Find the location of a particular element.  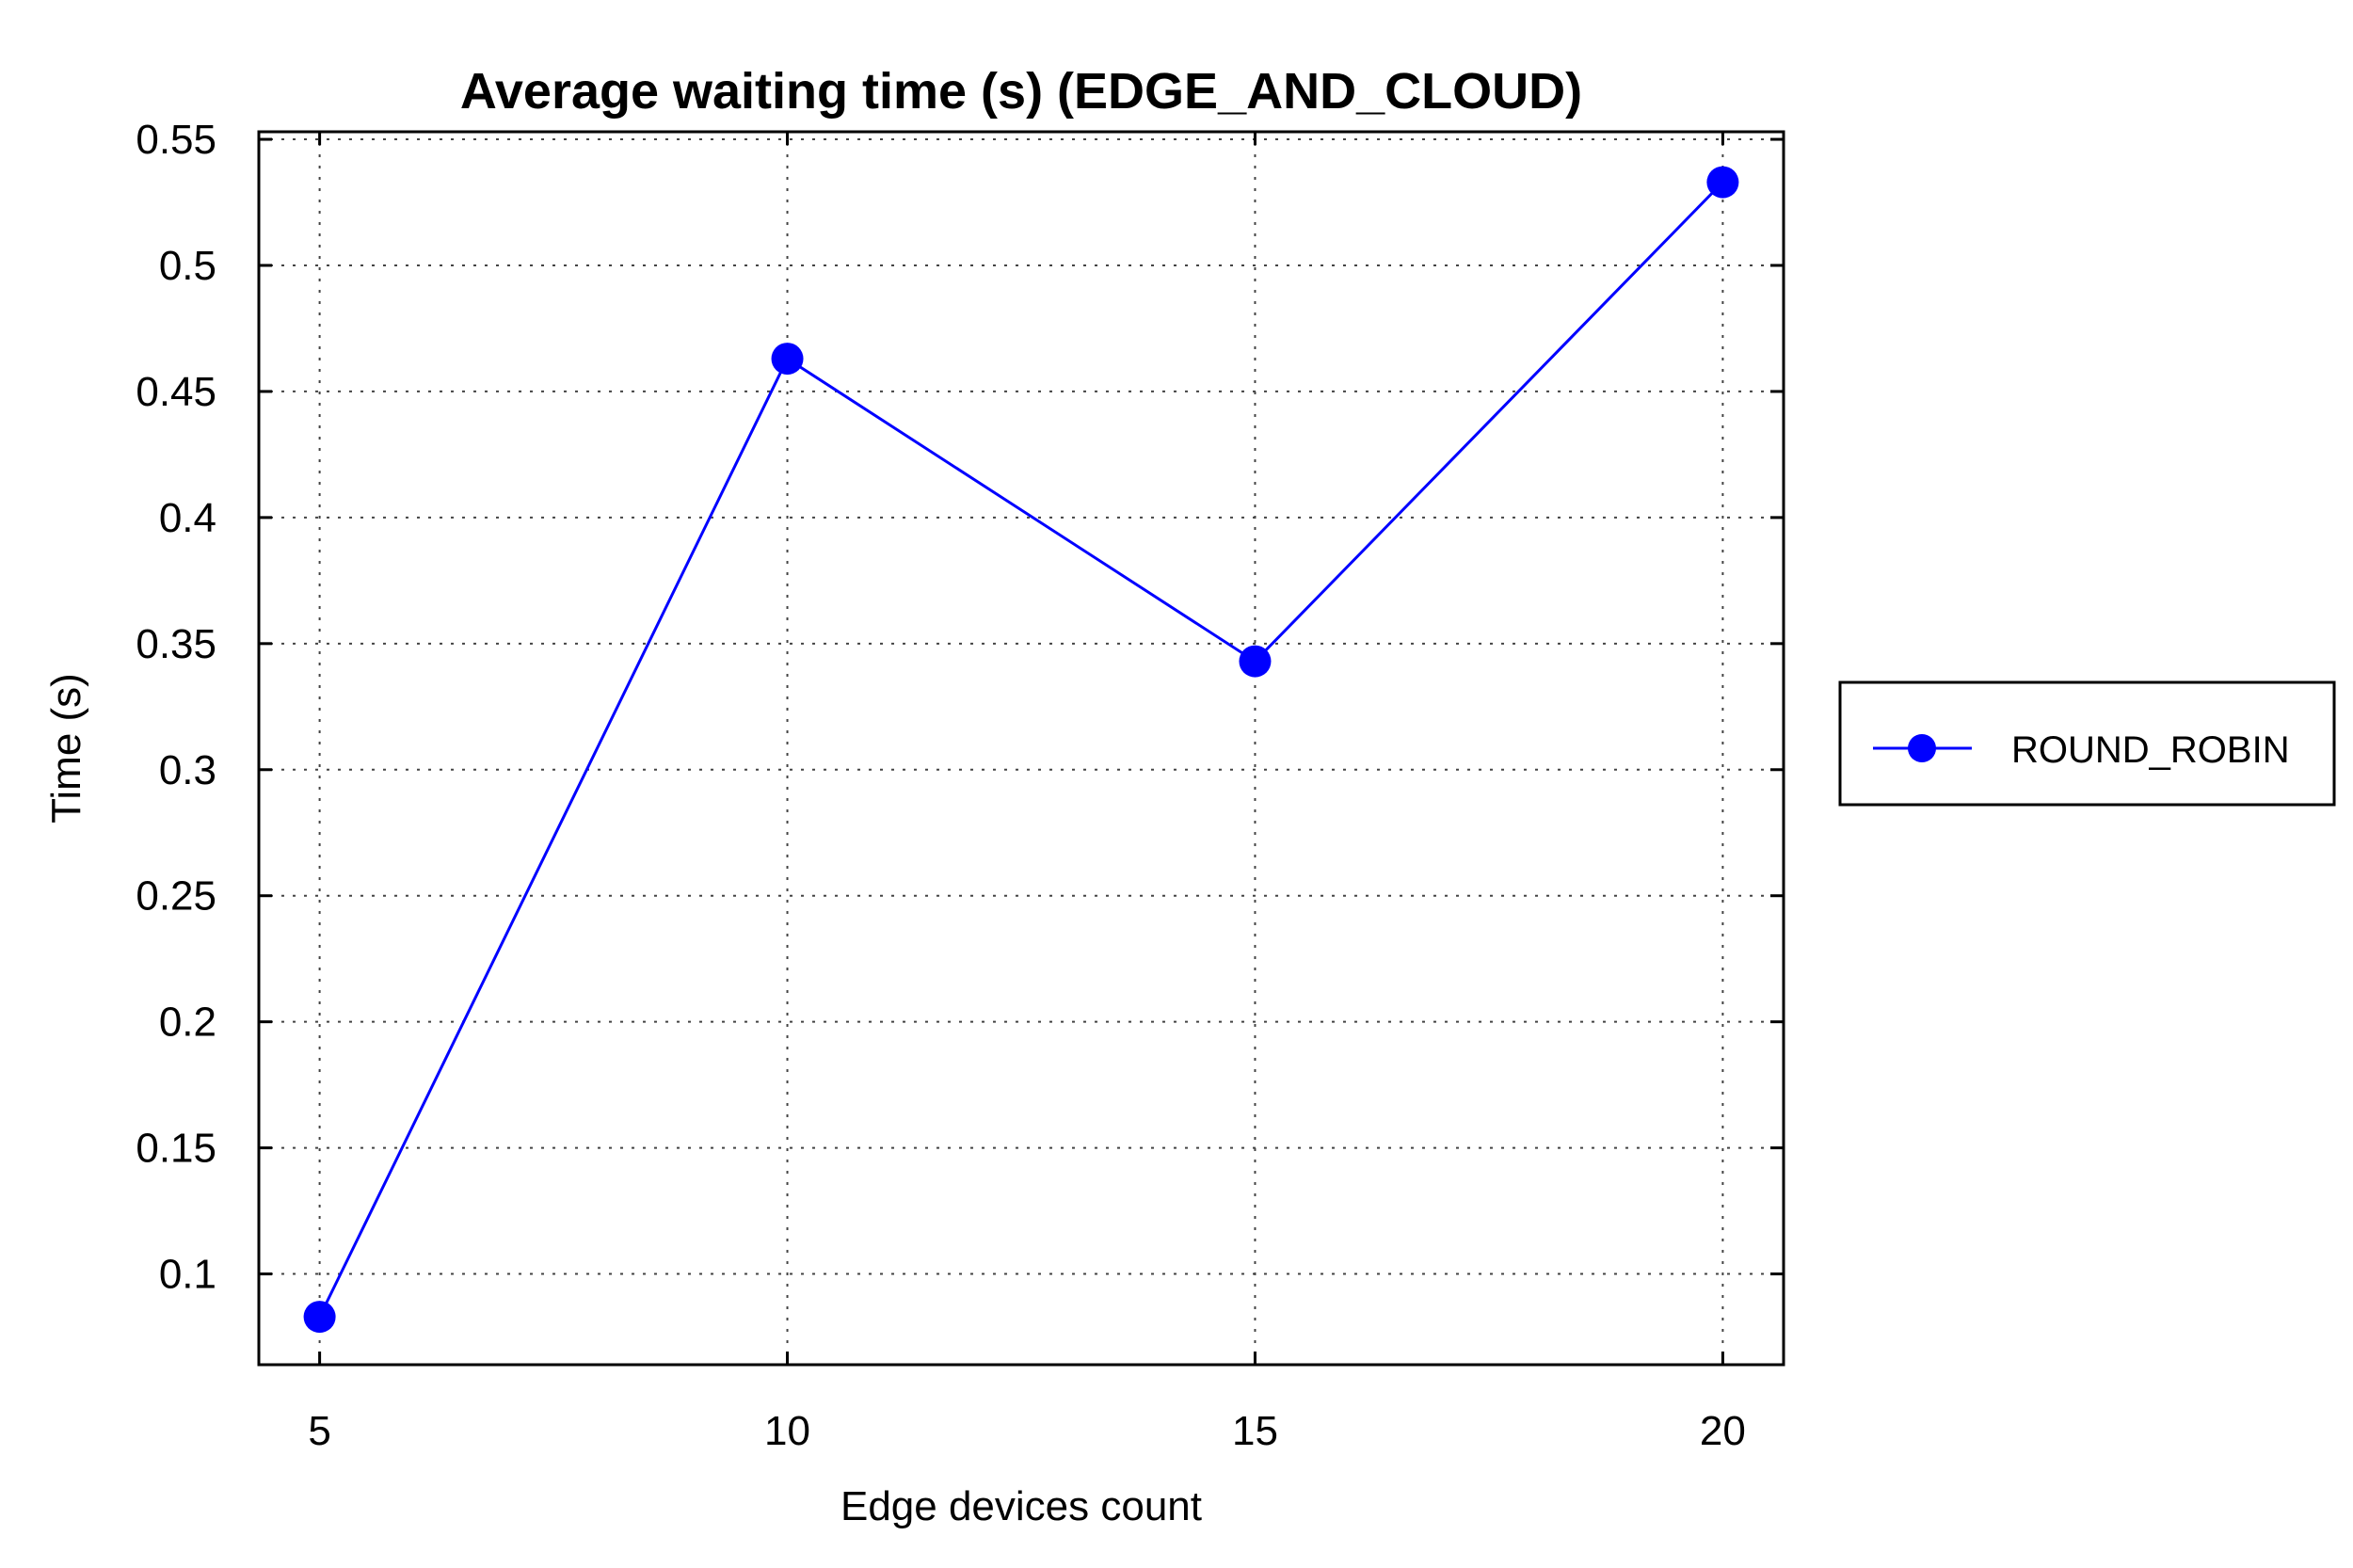

y-tick-label: 0.4 is located at coordinates (188, 518).